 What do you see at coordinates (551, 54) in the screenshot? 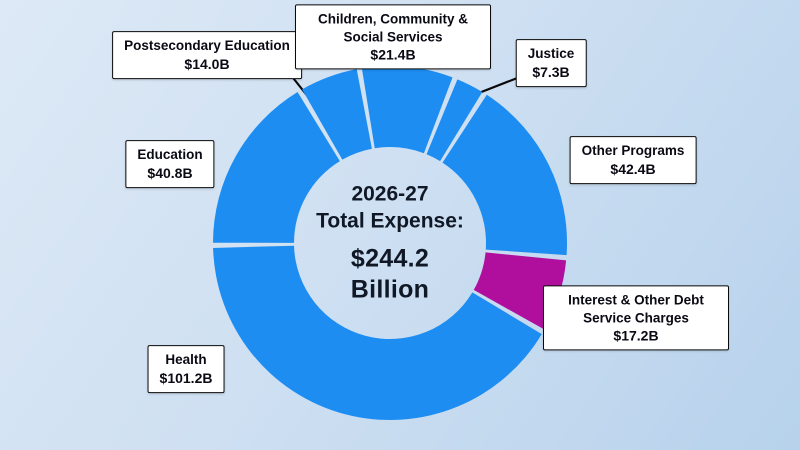
I see `segment-name: Justice` at bounding box center [551, 54].